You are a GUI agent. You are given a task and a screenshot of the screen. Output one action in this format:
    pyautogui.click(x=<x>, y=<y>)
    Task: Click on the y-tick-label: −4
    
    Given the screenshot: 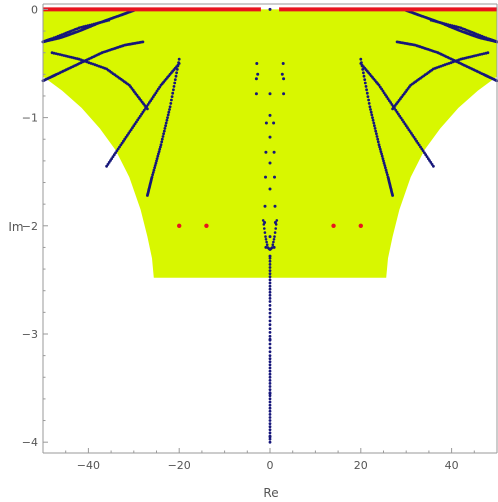 What is the action you would take?
    pyautogui.click(x=30, y=442)
    